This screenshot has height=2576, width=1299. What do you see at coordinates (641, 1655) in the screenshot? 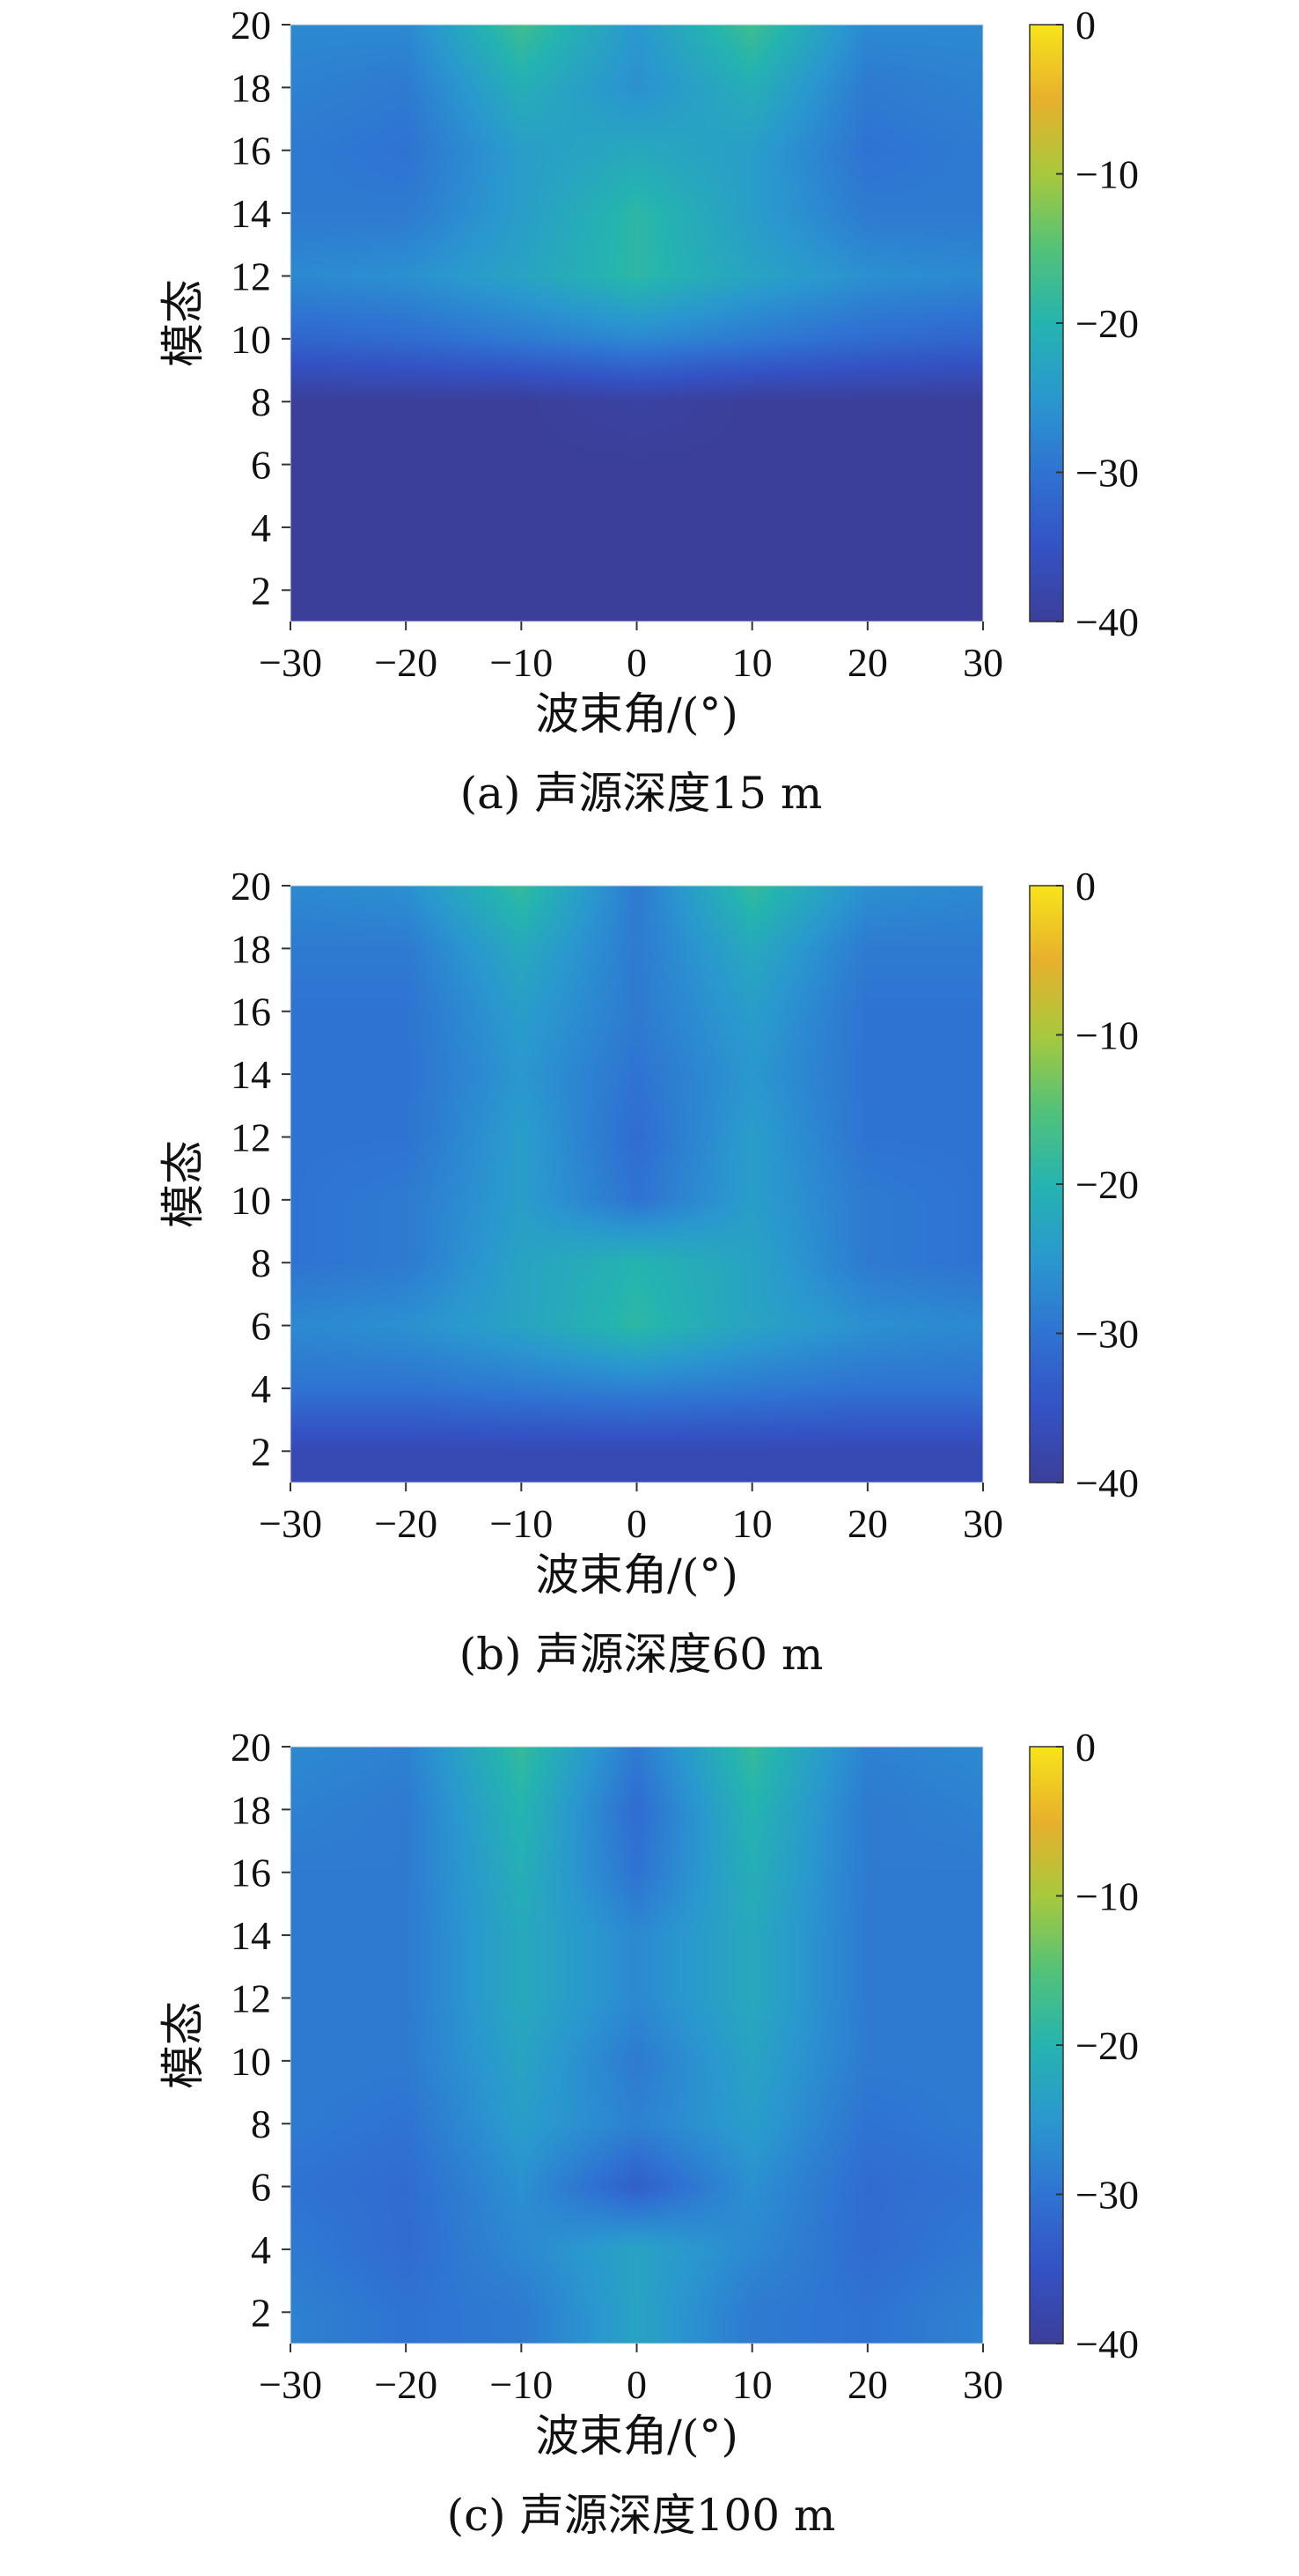
I see `panel-caption: (b) 声源深度60 m` at bounding box center [641, 1655].